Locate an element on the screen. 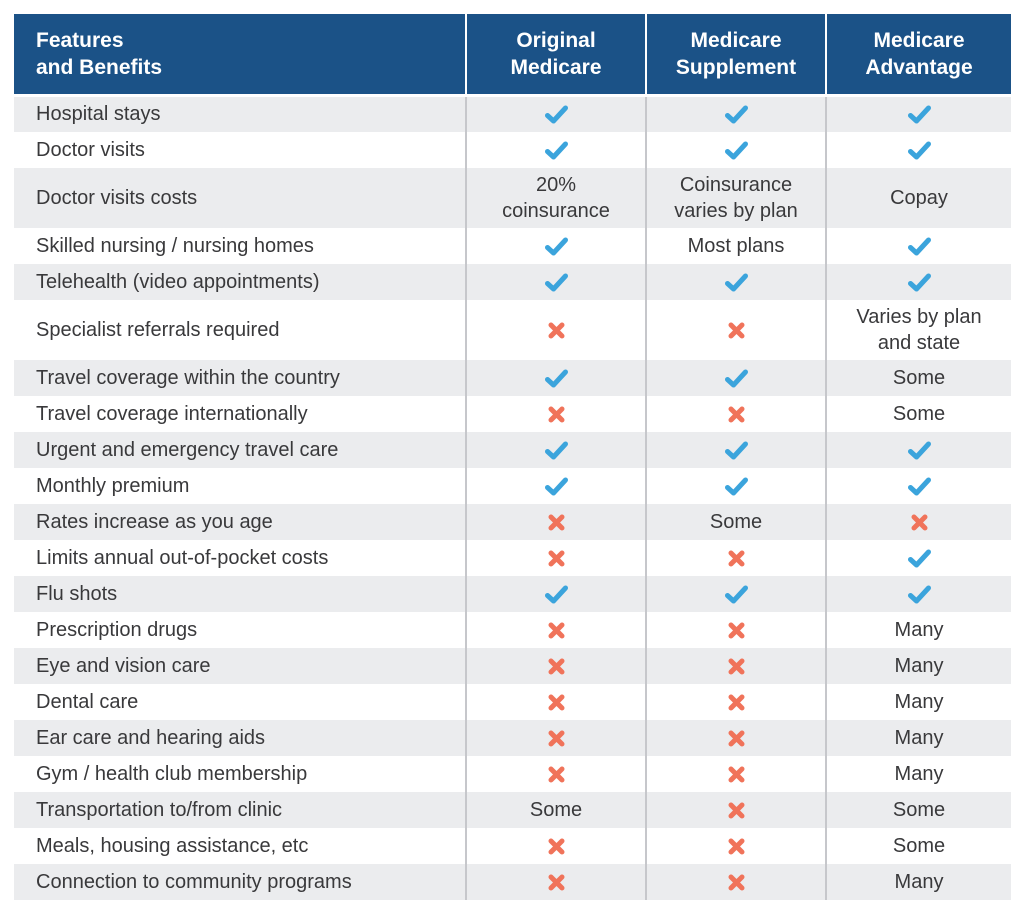 This screenshot has width=1025, height=924. table-row: Transportation to/from clinic Some Some is located at coordinates (512, 809).